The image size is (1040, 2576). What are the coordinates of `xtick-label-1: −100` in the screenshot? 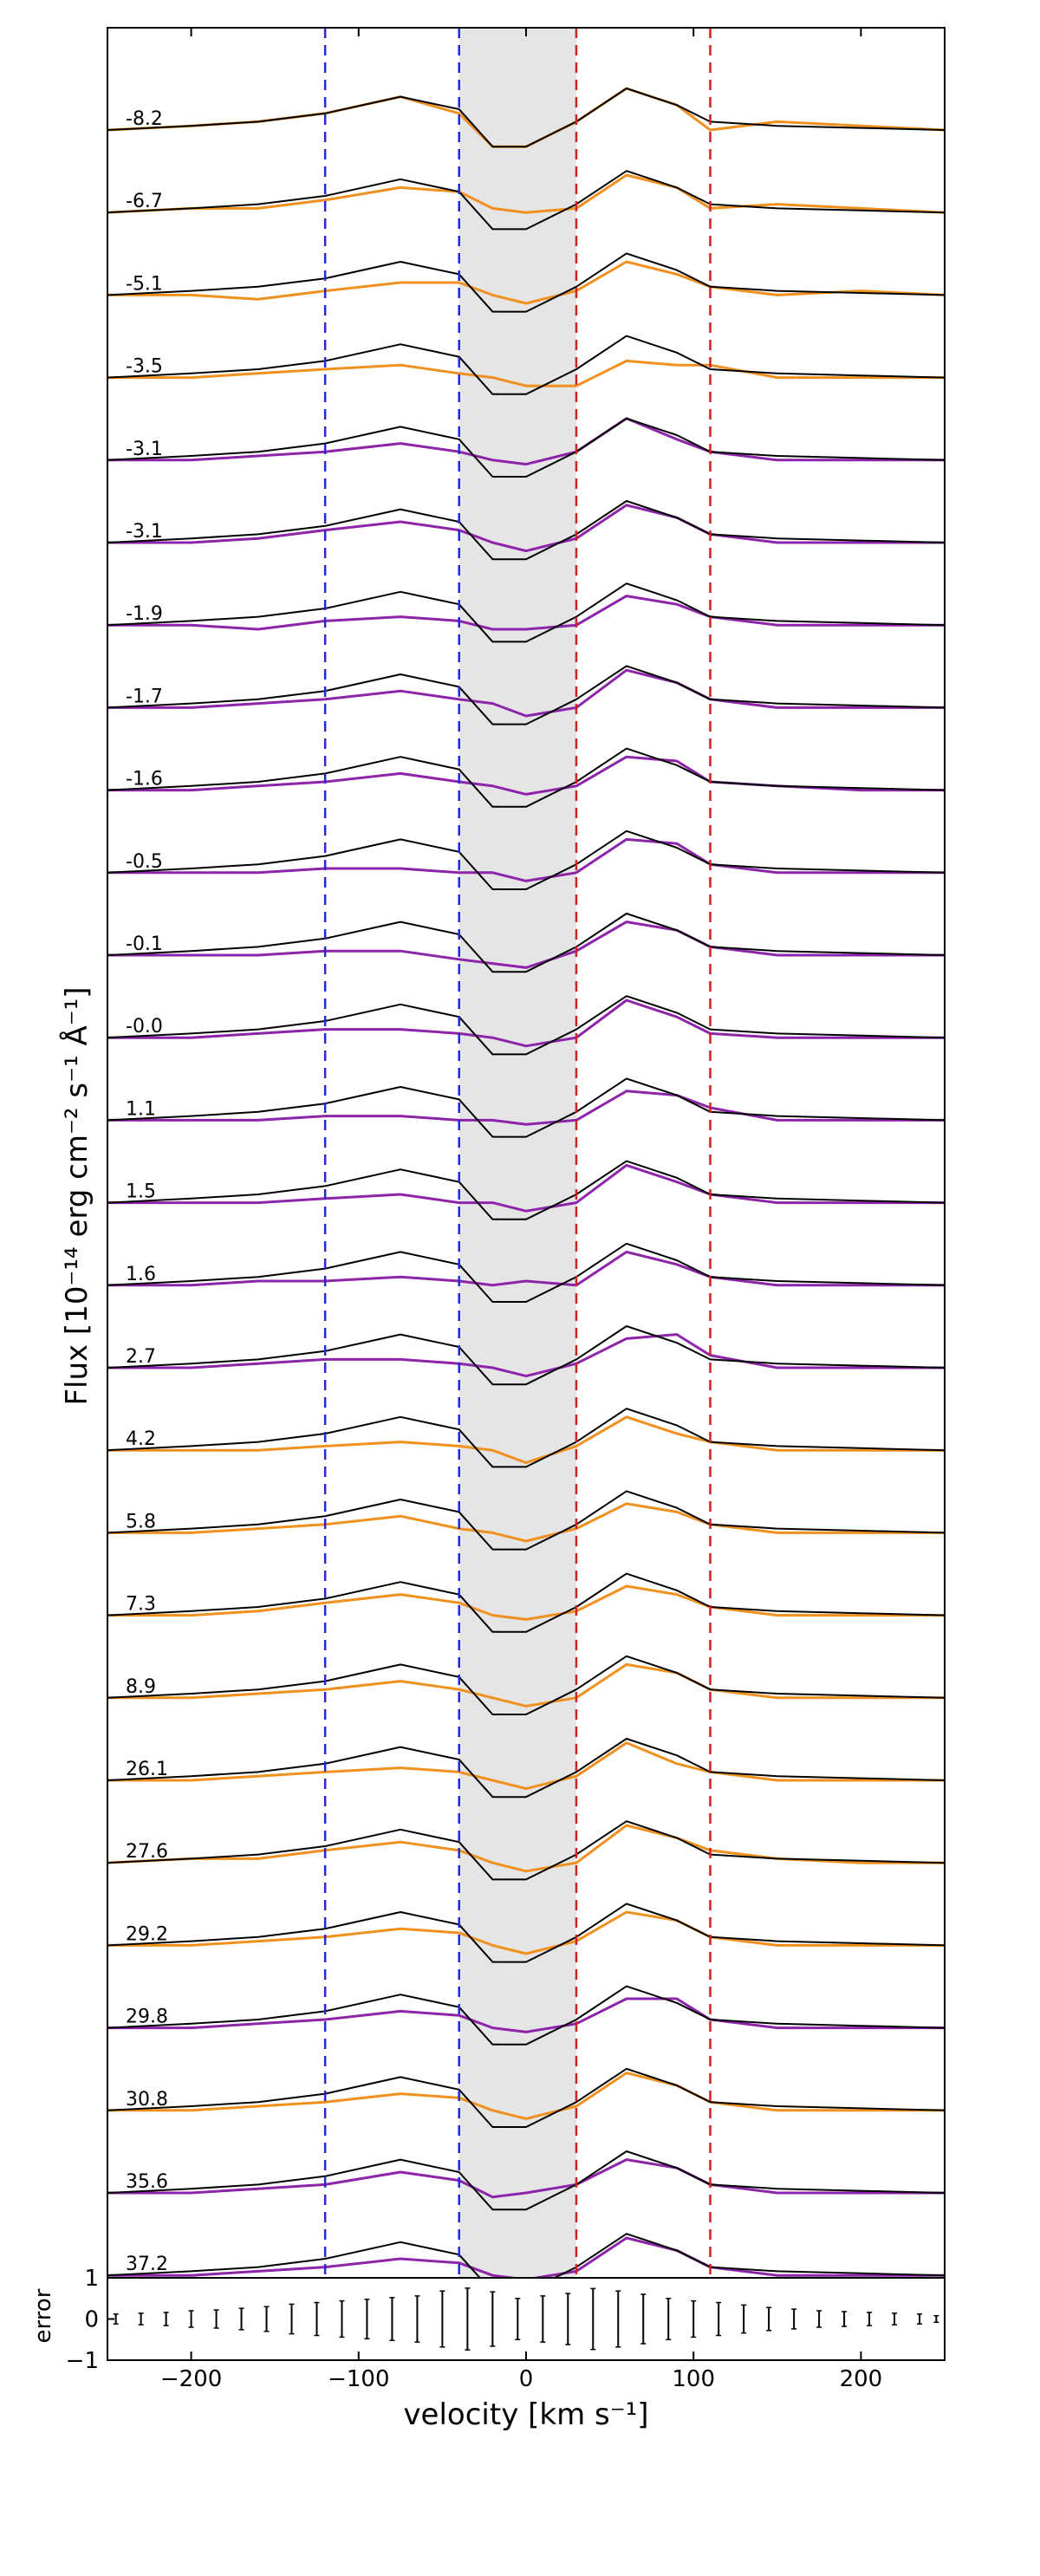 It's located at (358, 2379).